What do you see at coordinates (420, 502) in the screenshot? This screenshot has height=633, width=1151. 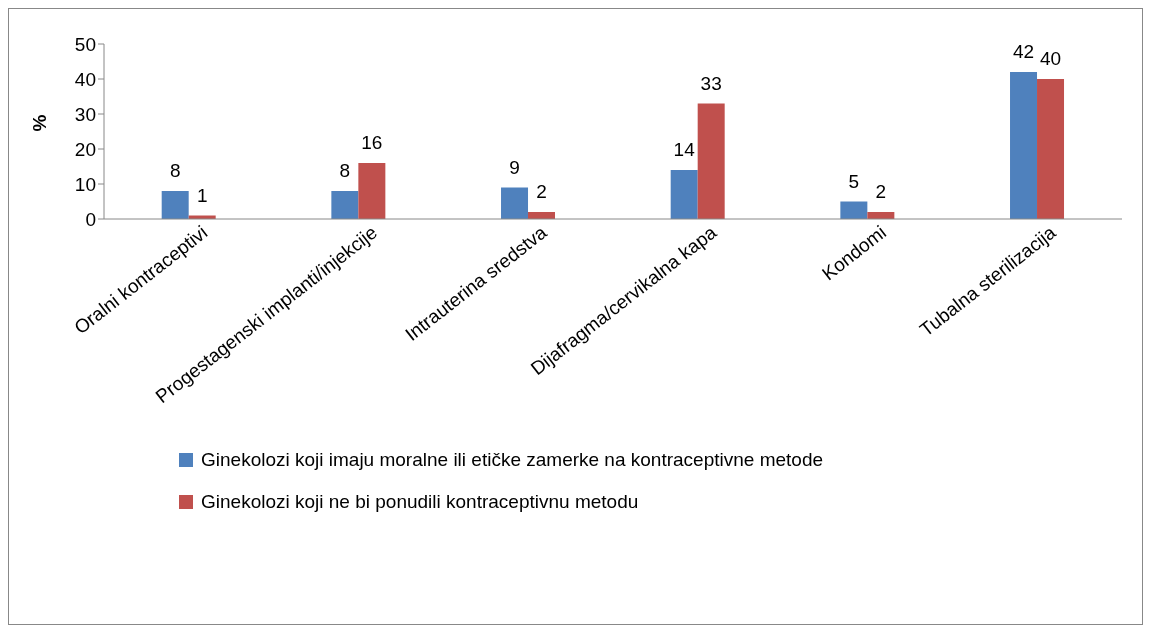 I see `legend-label: Ginekolozi koji ne bi ponudili kontraceptivnu metodu` at bounding box center [420, 502].